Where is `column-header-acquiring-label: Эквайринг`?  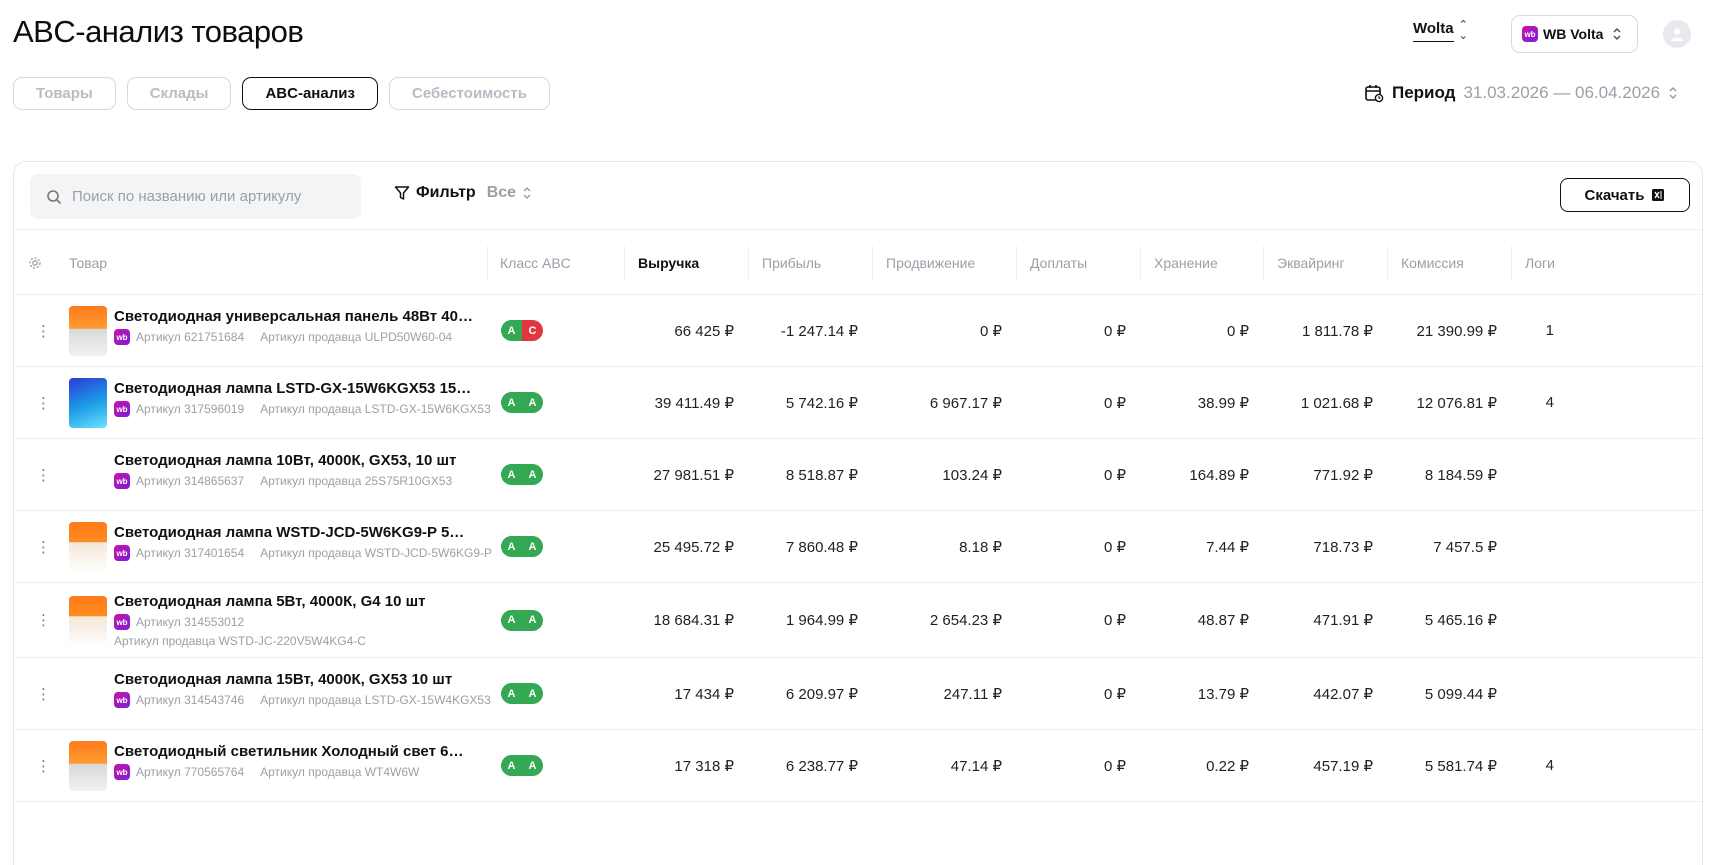 column-header-acquiring-label: Эквайринг is located at coordinates (1311, 262).